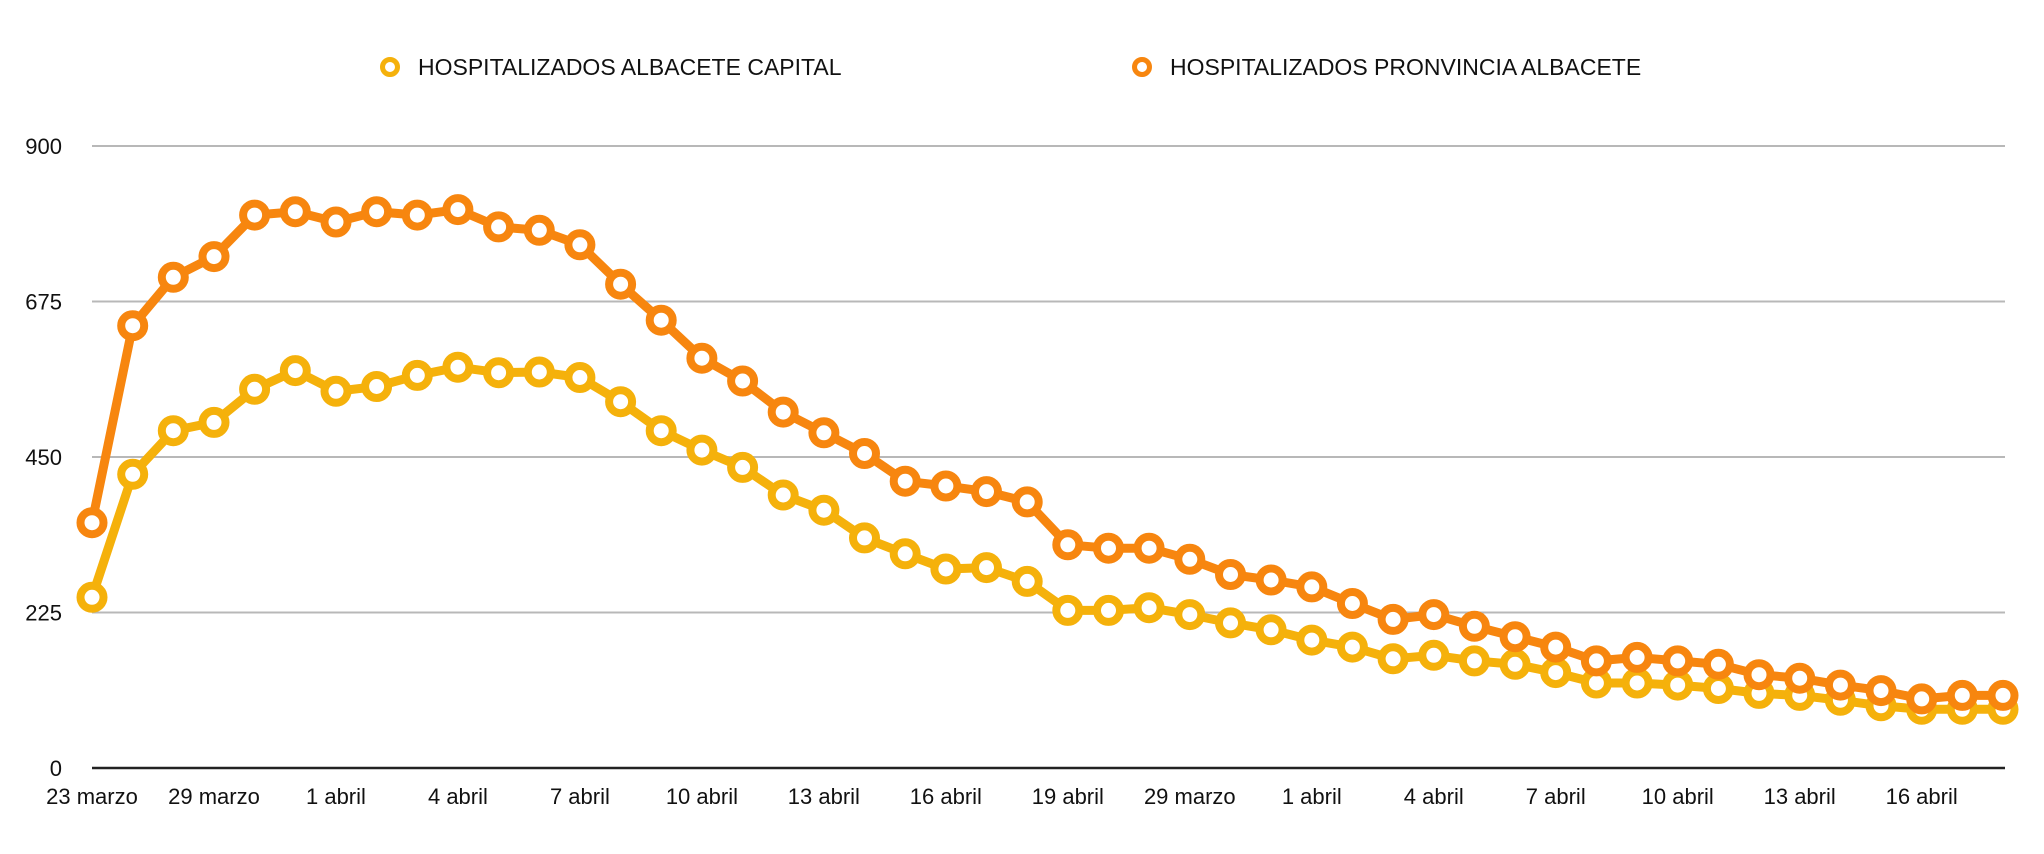 The image size is (2044, 854). What do you see at coordinates (1405, 67) in the screenshot?
I see `legend-label-provincia: HOSPITALIZADOS PRONVINCIA ALBACETE` at bounding box center [1405, 67].